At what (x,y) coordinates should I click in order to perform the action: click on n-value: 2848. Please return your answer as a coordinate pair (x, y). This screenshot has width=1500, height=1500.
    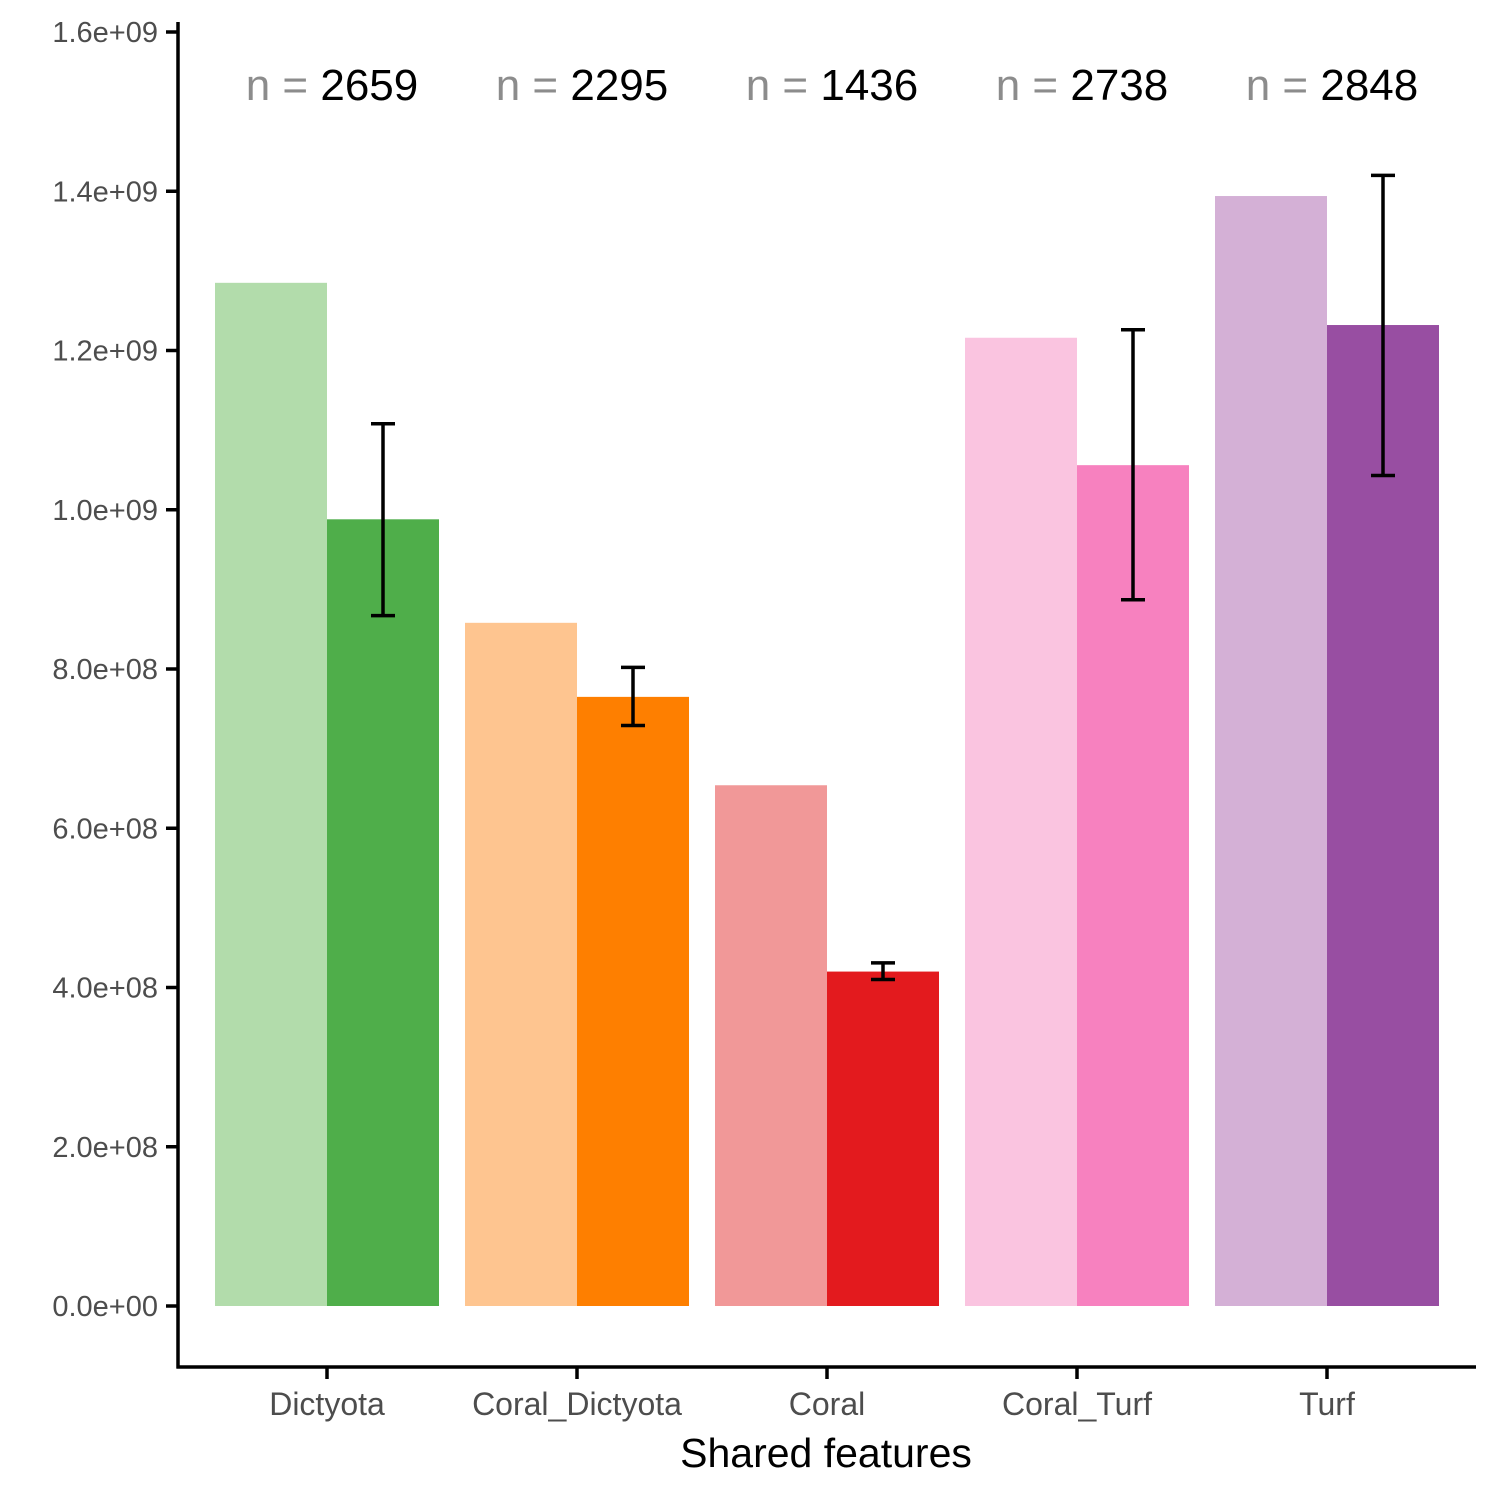
    Looking at the image, I should click on (1369, 85).